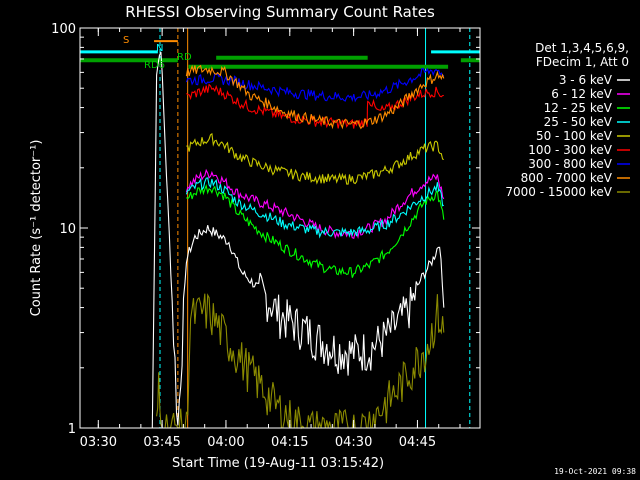  What do you see at coordinates (582, 94) in the screenshot?
I see `legend-label: 6 - 12 keV` at bounding box center [582, 94].